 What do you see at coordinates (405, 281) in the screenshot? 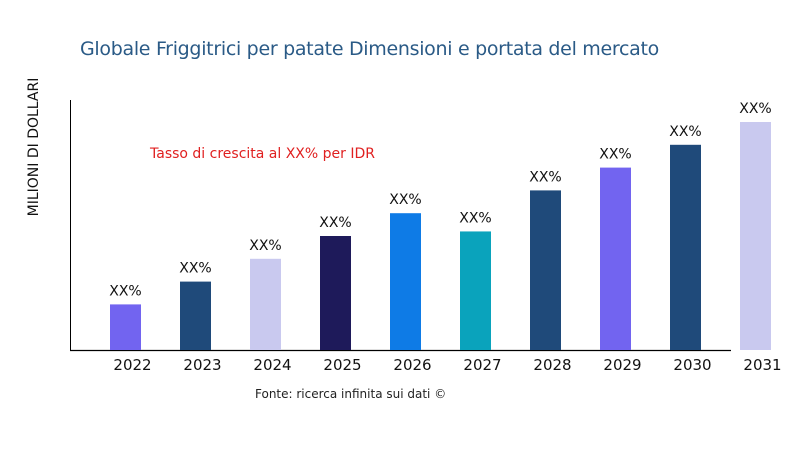
I see `bar-2026` at bounding box center [405, 281].